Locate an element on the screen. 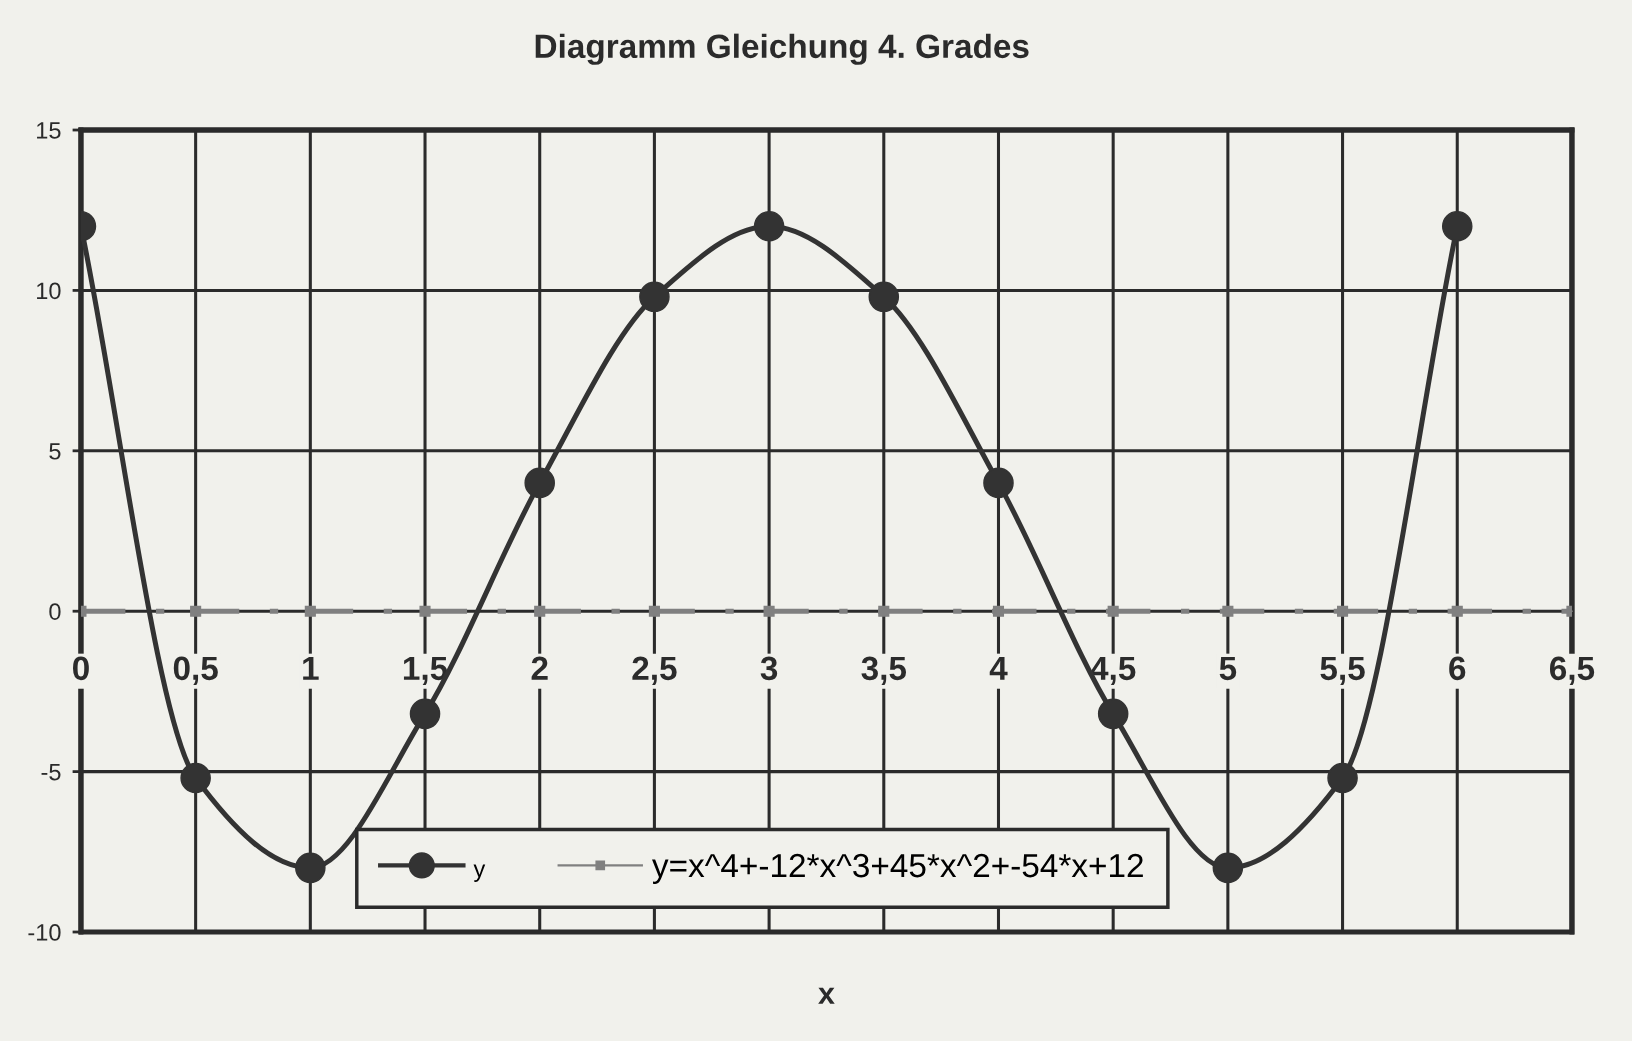 The height and width of the screenshot is (1041, 1632). x-tick-label: 0,5 is located at coordinates (195, 670).